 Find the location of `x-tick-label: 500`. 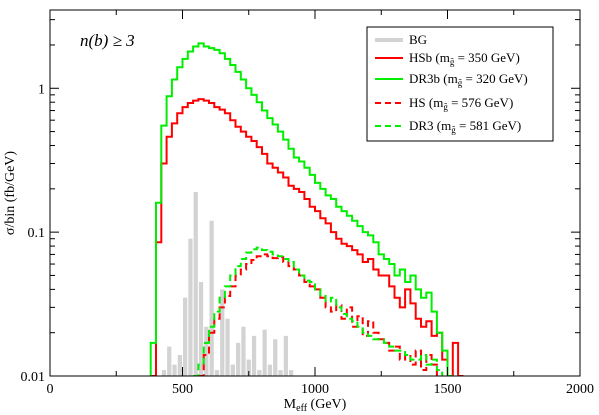

x-tick-label: 500 is located at coordinates (182, 389).